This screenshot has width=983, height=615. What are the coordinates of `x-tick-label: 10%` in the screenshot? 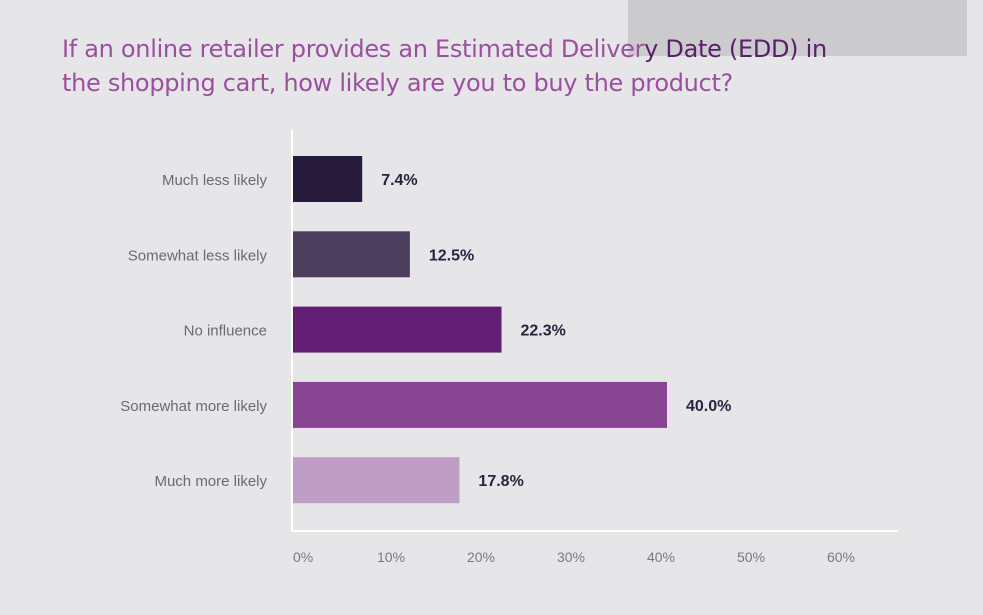 It's located at (391, 557).